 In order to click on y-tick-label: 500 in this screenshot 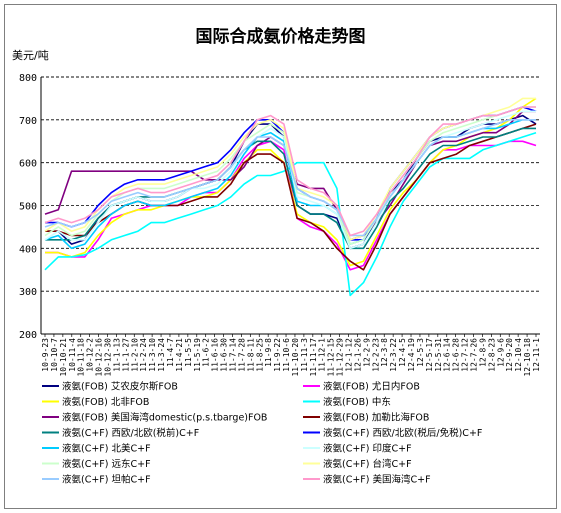, I will do `click(28, 207)`.